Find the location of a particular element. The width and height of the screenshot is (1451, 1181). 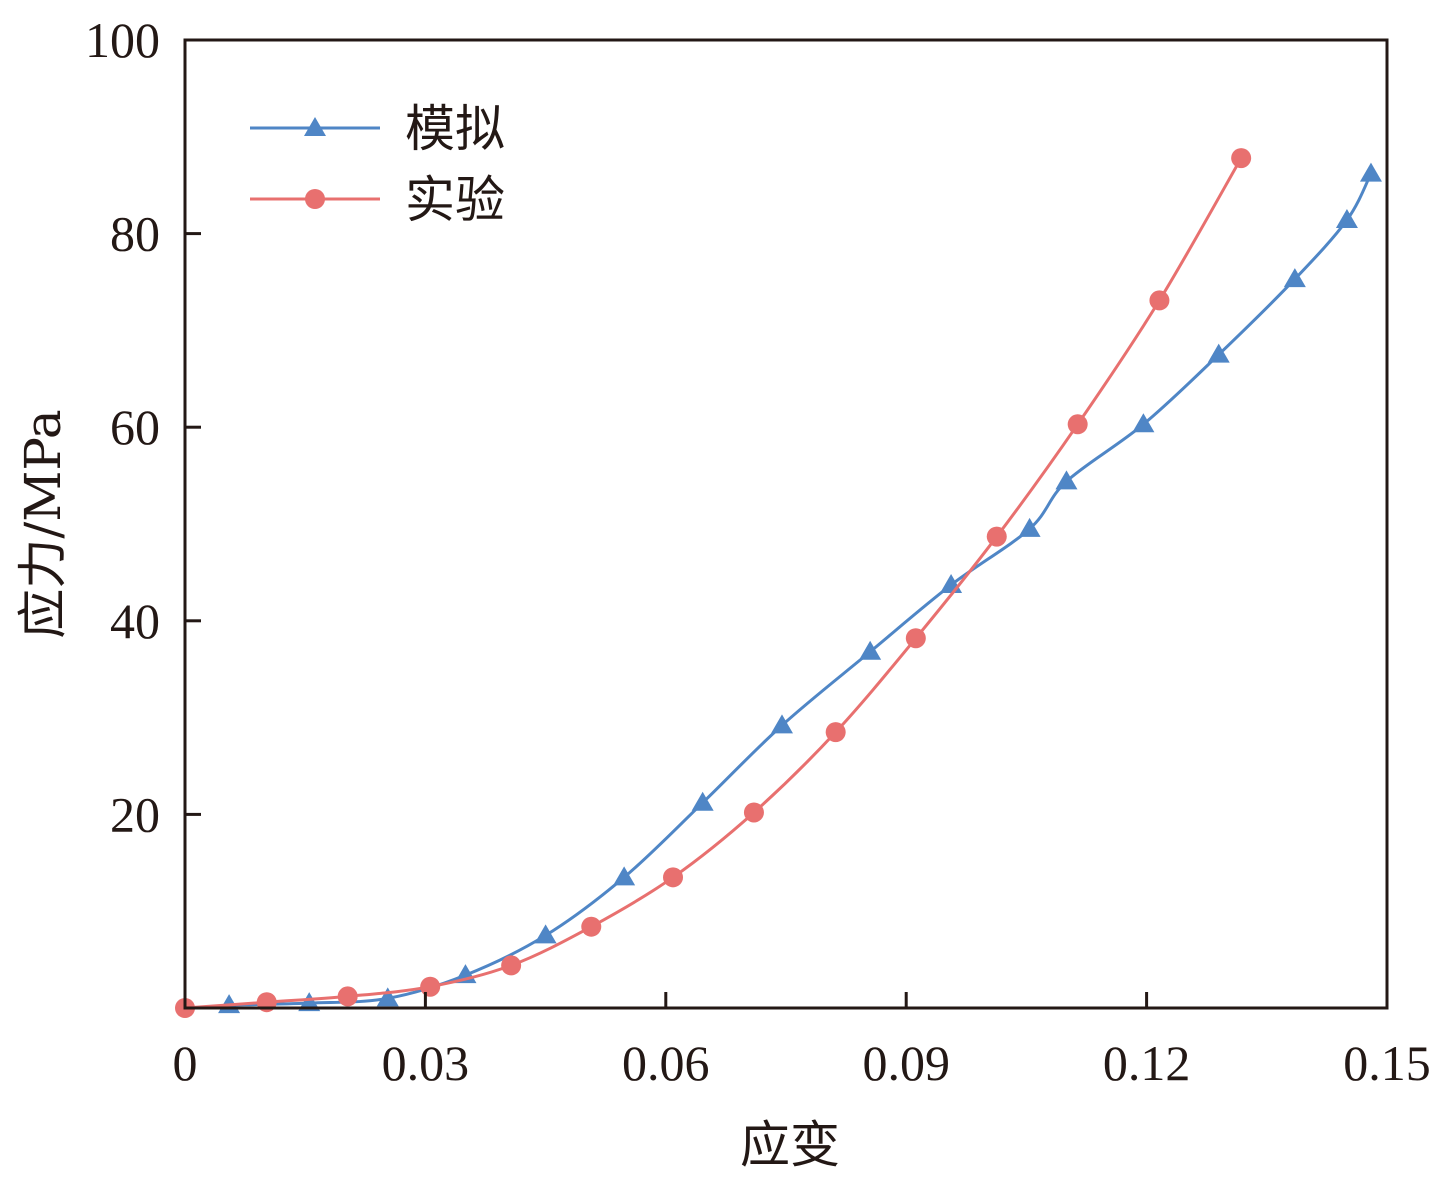

y-axis-label: 应力/MPa is located at coordinates (43, 523).